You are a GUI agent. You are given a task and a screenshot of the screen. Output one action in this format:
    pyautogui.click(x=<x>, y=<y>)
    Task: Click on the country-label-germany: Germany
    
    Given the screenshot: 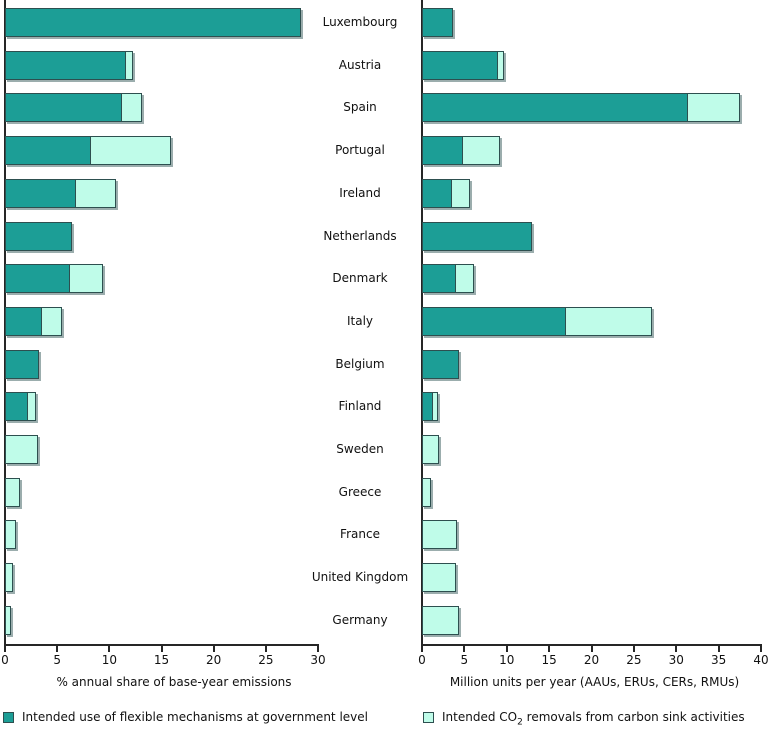 What is the action you would take?
    pyautogui.click(x=360, y=620)
    